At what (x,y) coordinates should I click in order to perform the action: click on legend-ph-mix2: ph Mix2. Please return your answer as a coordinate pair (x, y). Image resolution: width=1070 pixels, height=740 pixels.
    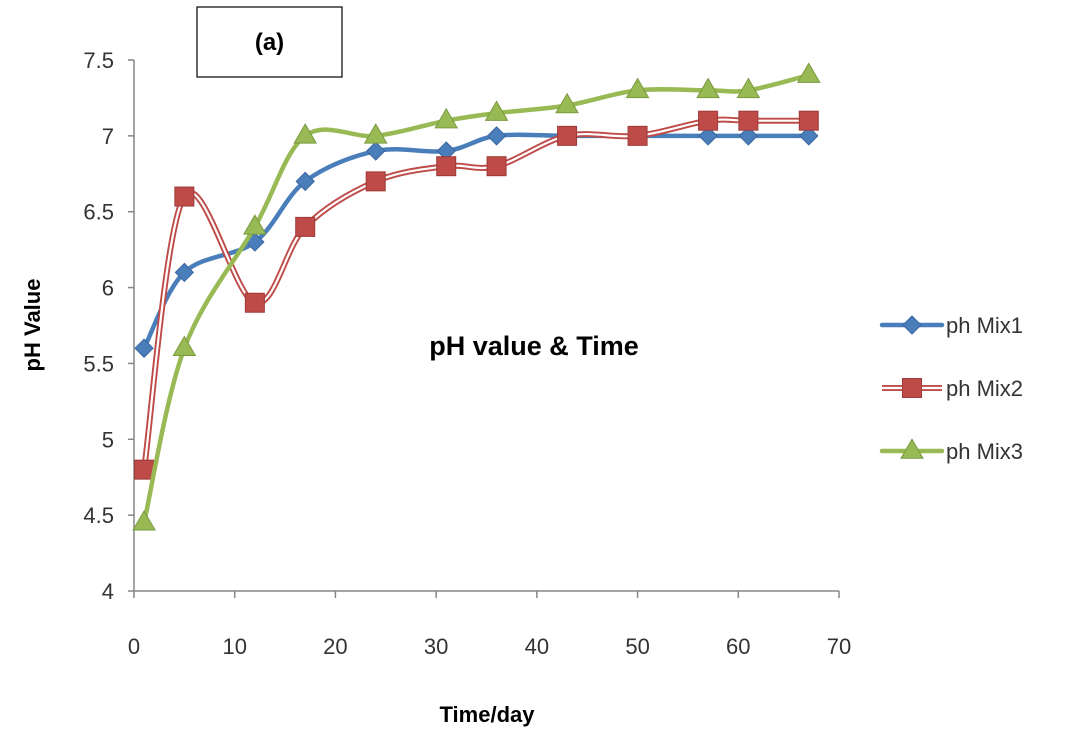
    Looking at the image, I should click on (952, 388).